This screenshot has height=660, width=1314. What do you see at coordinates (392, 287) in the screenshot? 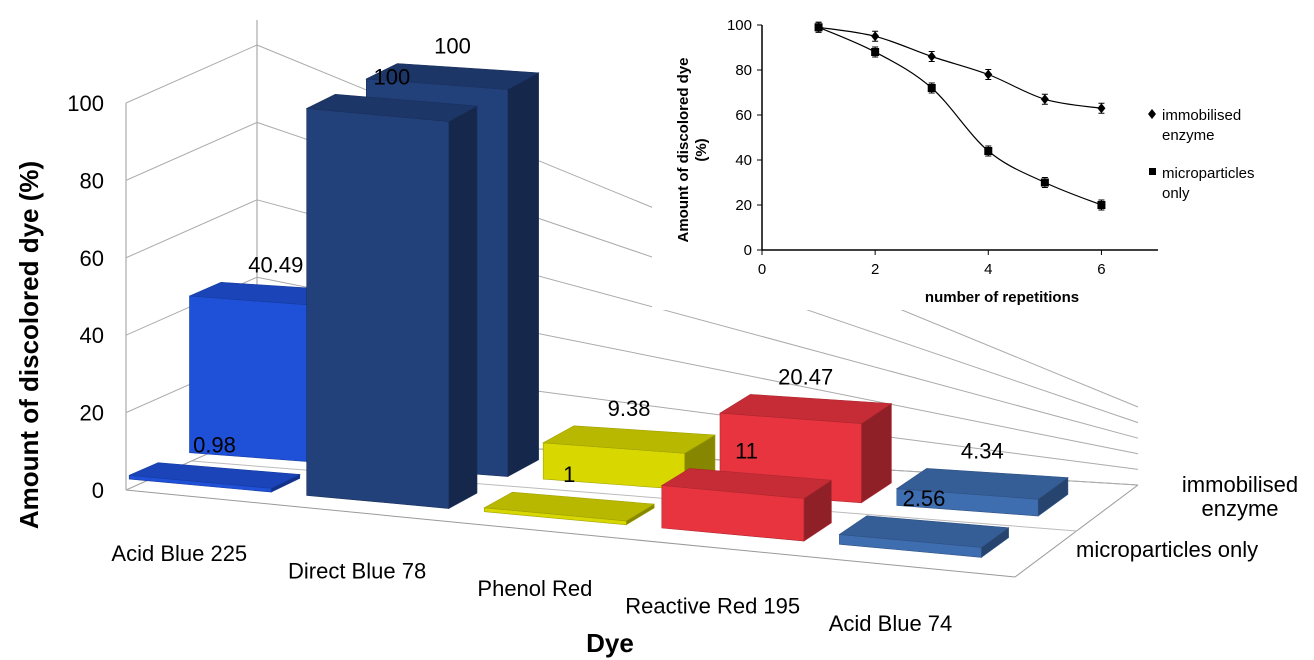
I see `bar-microparticles-only-1: 100` at bounding box center [392, 287].